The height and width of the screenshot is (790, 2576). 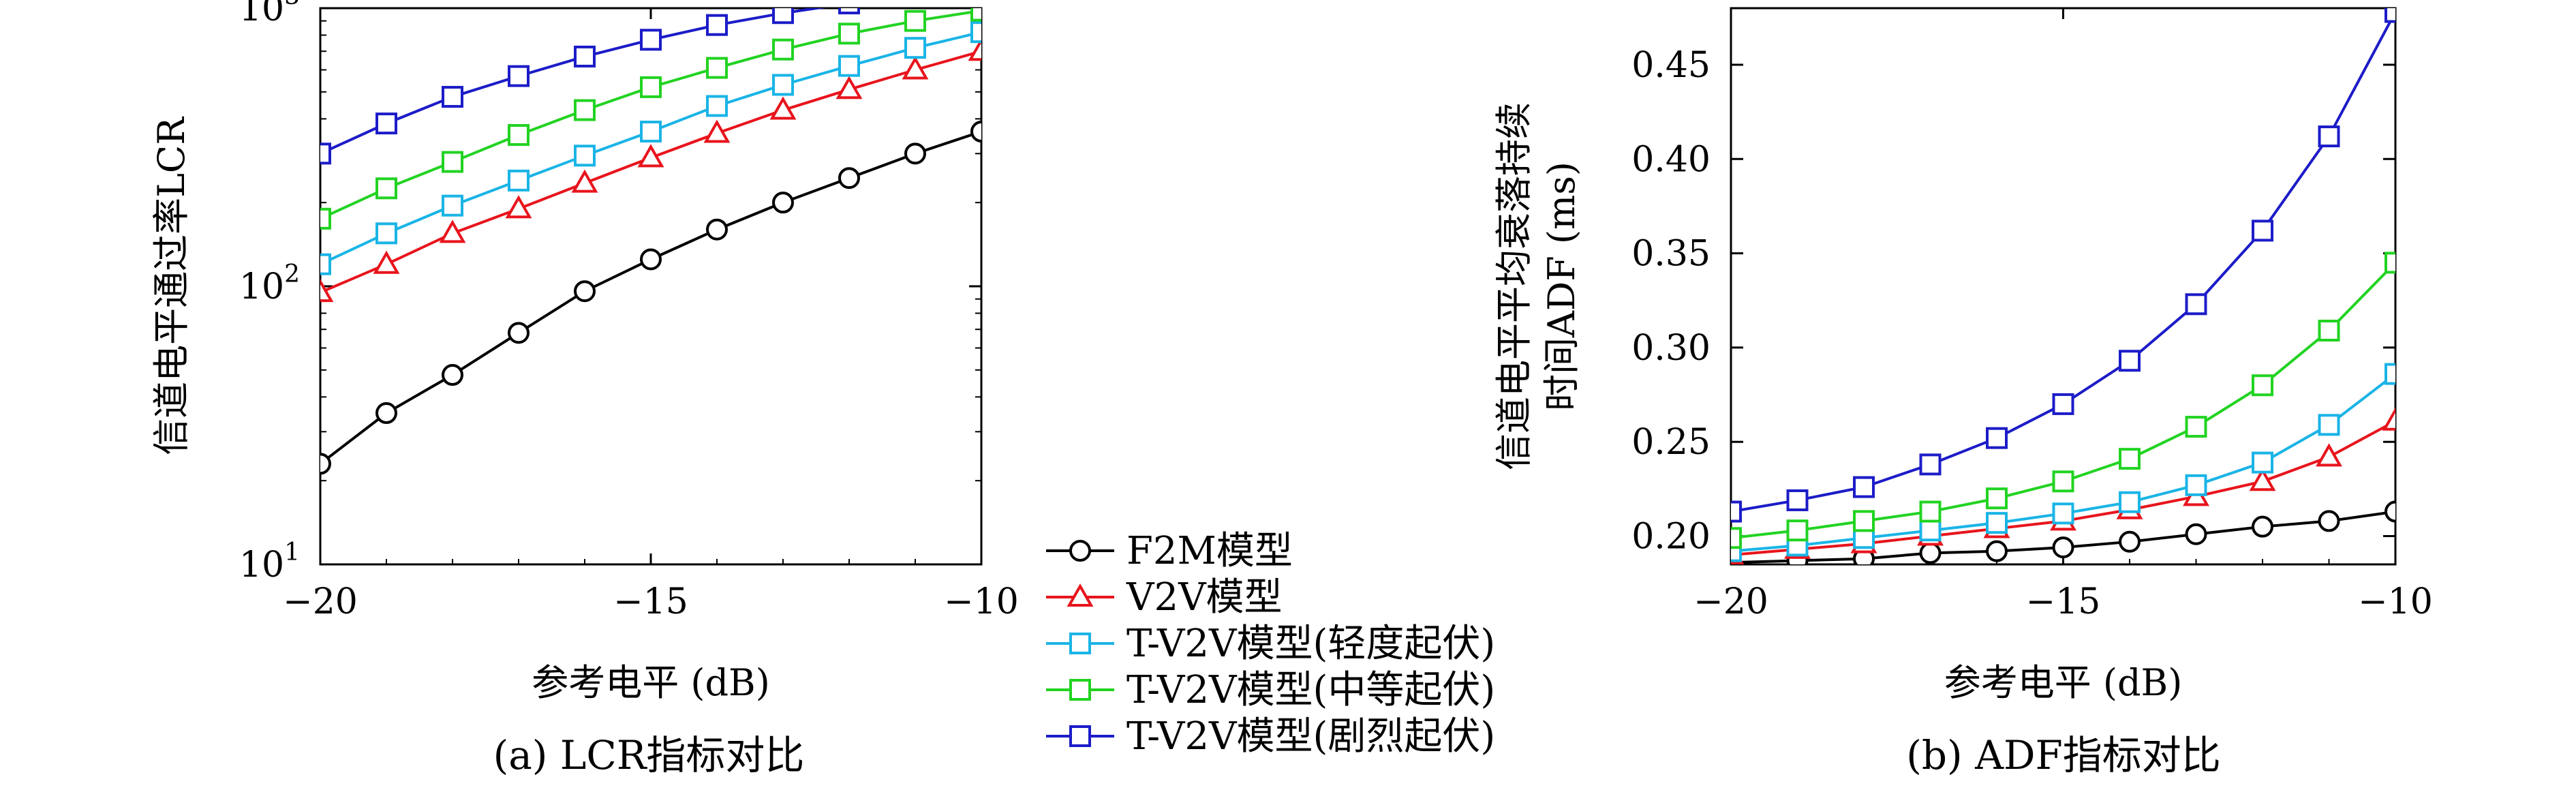 I want to click on panel-caption: (b) ADF指标对比, so click(x=2063, y=755).